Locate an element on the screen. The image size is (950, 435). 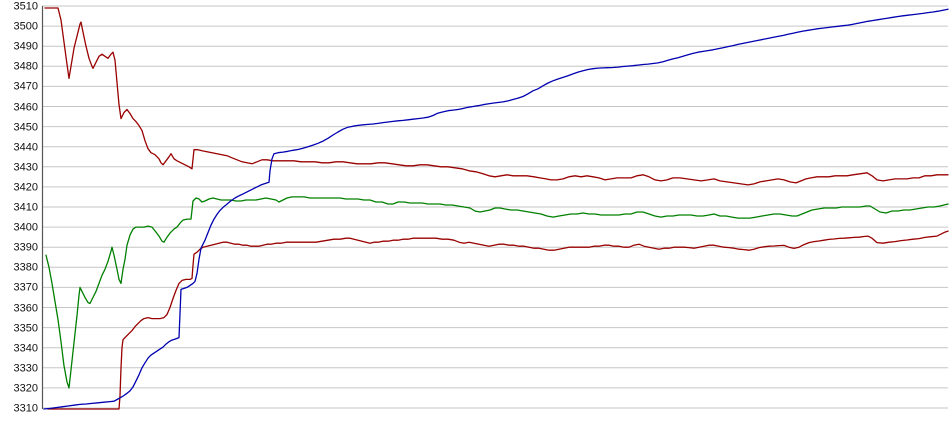
y-axis-tick-label: 3350 is located at coordinates (25, 328).